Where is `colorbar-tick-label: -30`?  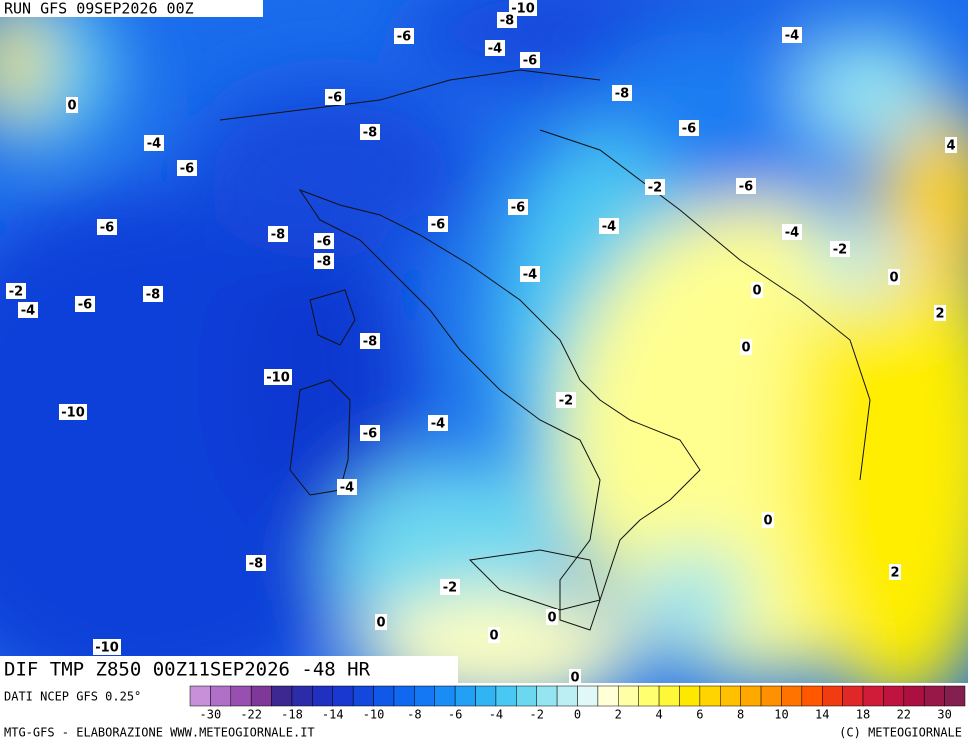 colorbar-tick-label: -30 is located at coordinates (211, 715).